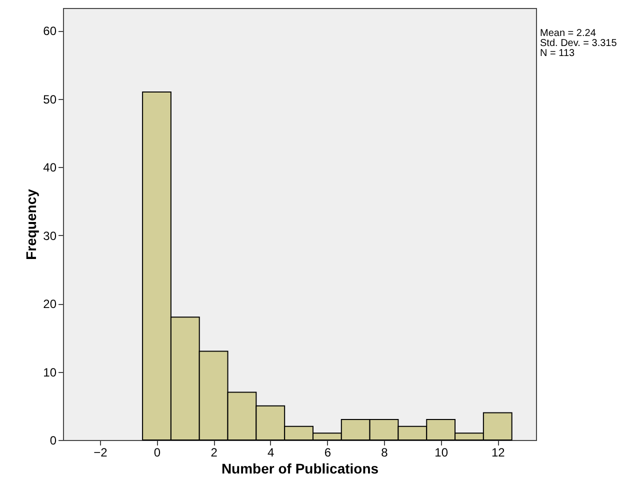 The width and height of the screenshot is (644, 487). What do you see at coordinates (271, 453) in the screenshot?
I see `x-tick-label: 4` at bounding box center [271, 453].